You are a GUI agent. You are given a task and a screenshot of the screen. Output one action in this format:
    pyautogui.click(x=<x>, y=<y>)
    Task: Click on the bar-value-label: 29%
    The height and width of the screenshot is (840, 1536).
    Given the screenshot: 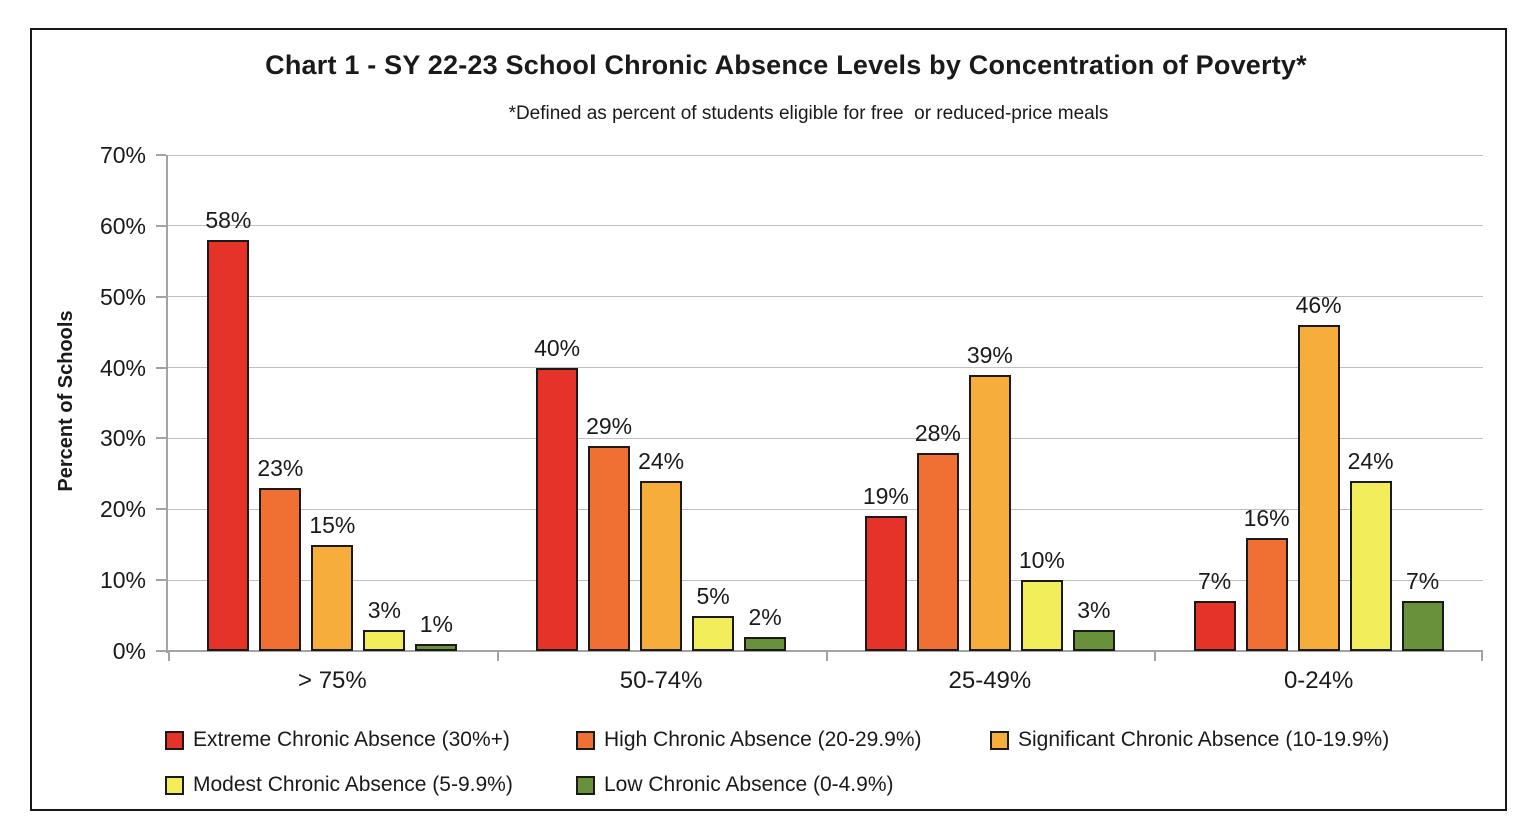 What is the action you would take?
    pyautogui.click(x=609, y=425)
    